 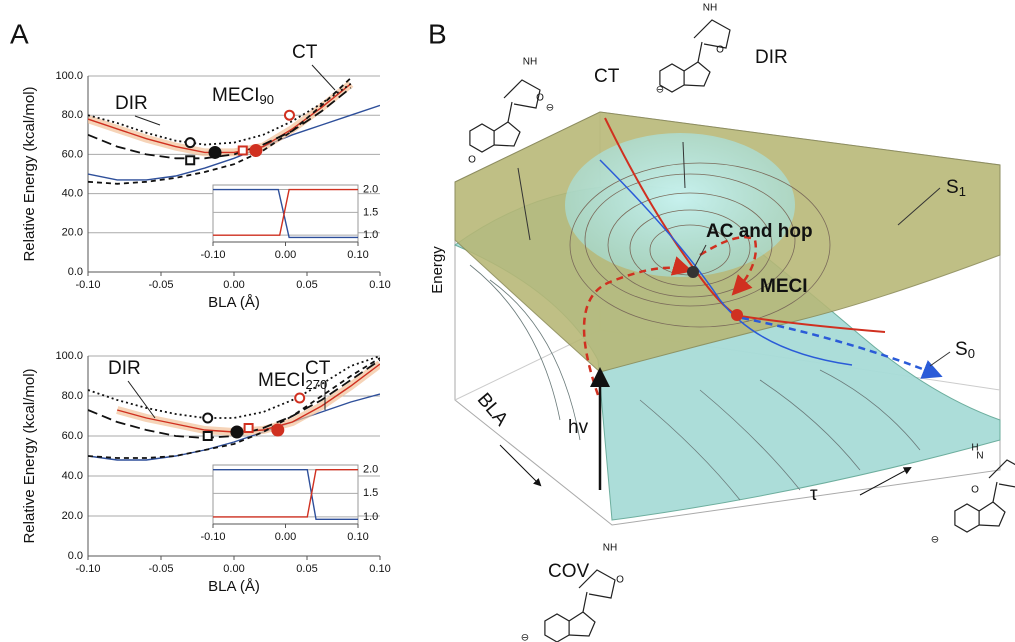 What do you see at coordinates (317, 384) in the screenshot?
I see `meci-sub: 270` at bounding box center [317, 384].